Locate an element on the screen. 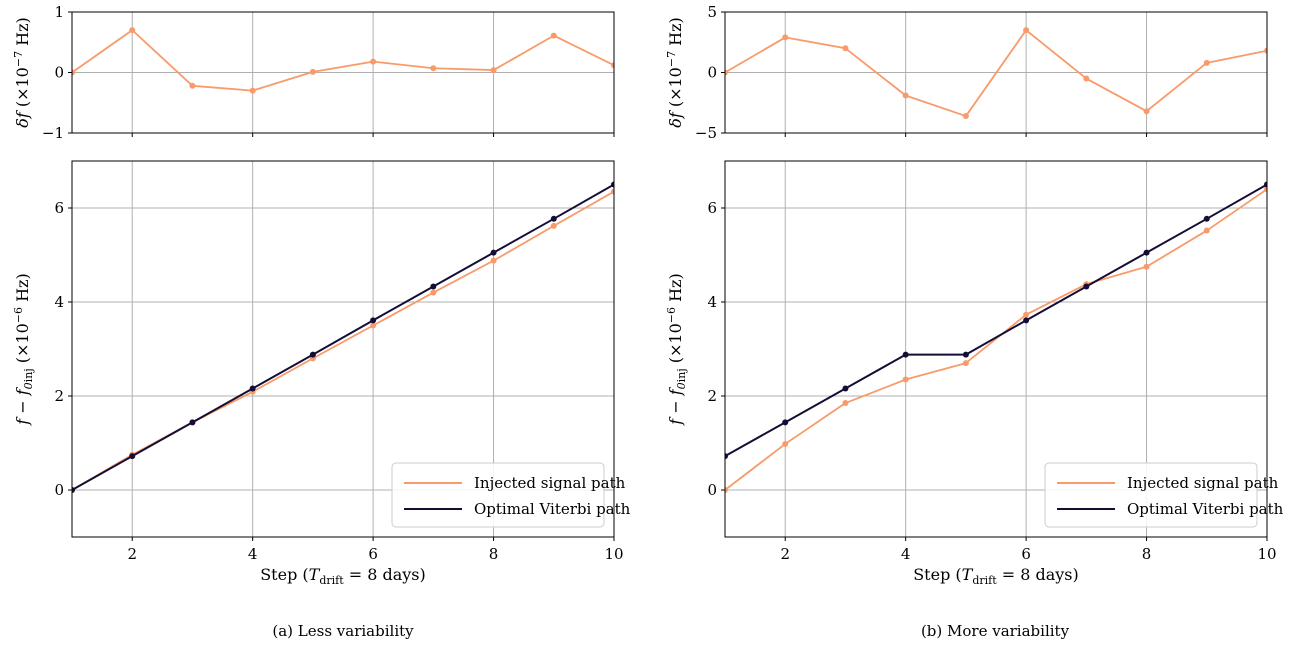  ylabel-b-bottom-part-7: Hz) is located at coordinates (675, 290).